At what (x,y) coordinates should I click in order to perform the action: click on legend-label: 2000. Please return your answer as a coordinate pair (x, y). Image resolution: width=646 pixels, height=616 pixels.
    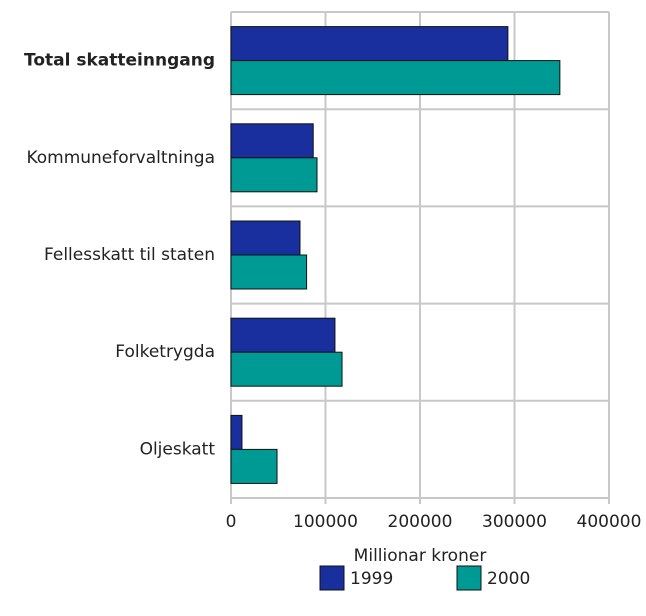
    Looking at the image, I should click on (508, 579).